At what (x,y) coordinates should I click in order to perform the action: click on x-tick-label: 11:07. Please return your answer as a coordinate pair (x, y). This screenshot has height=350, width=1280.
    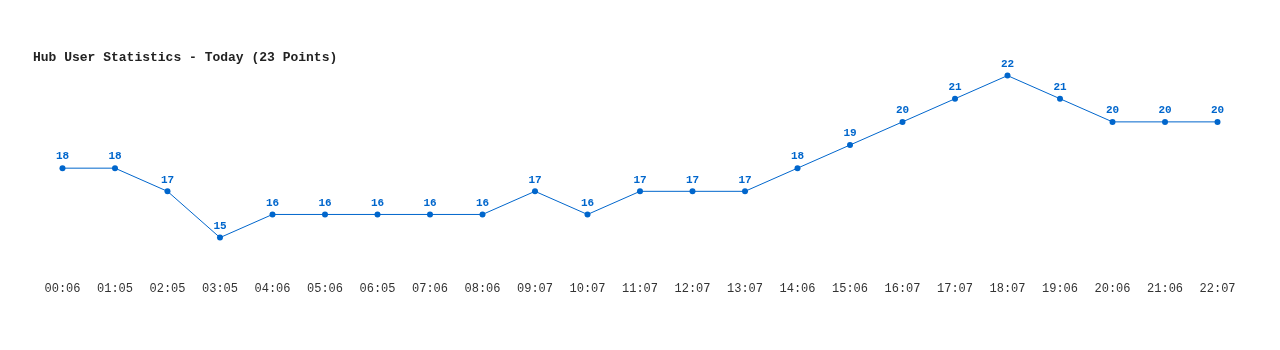
    Looking at the image, I should click on (640, 288).